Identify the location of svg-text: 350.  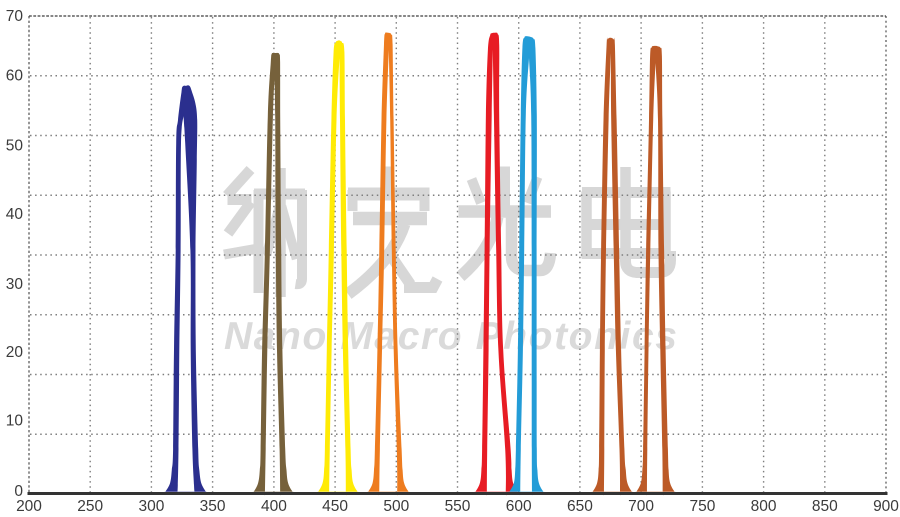
(213, 506).